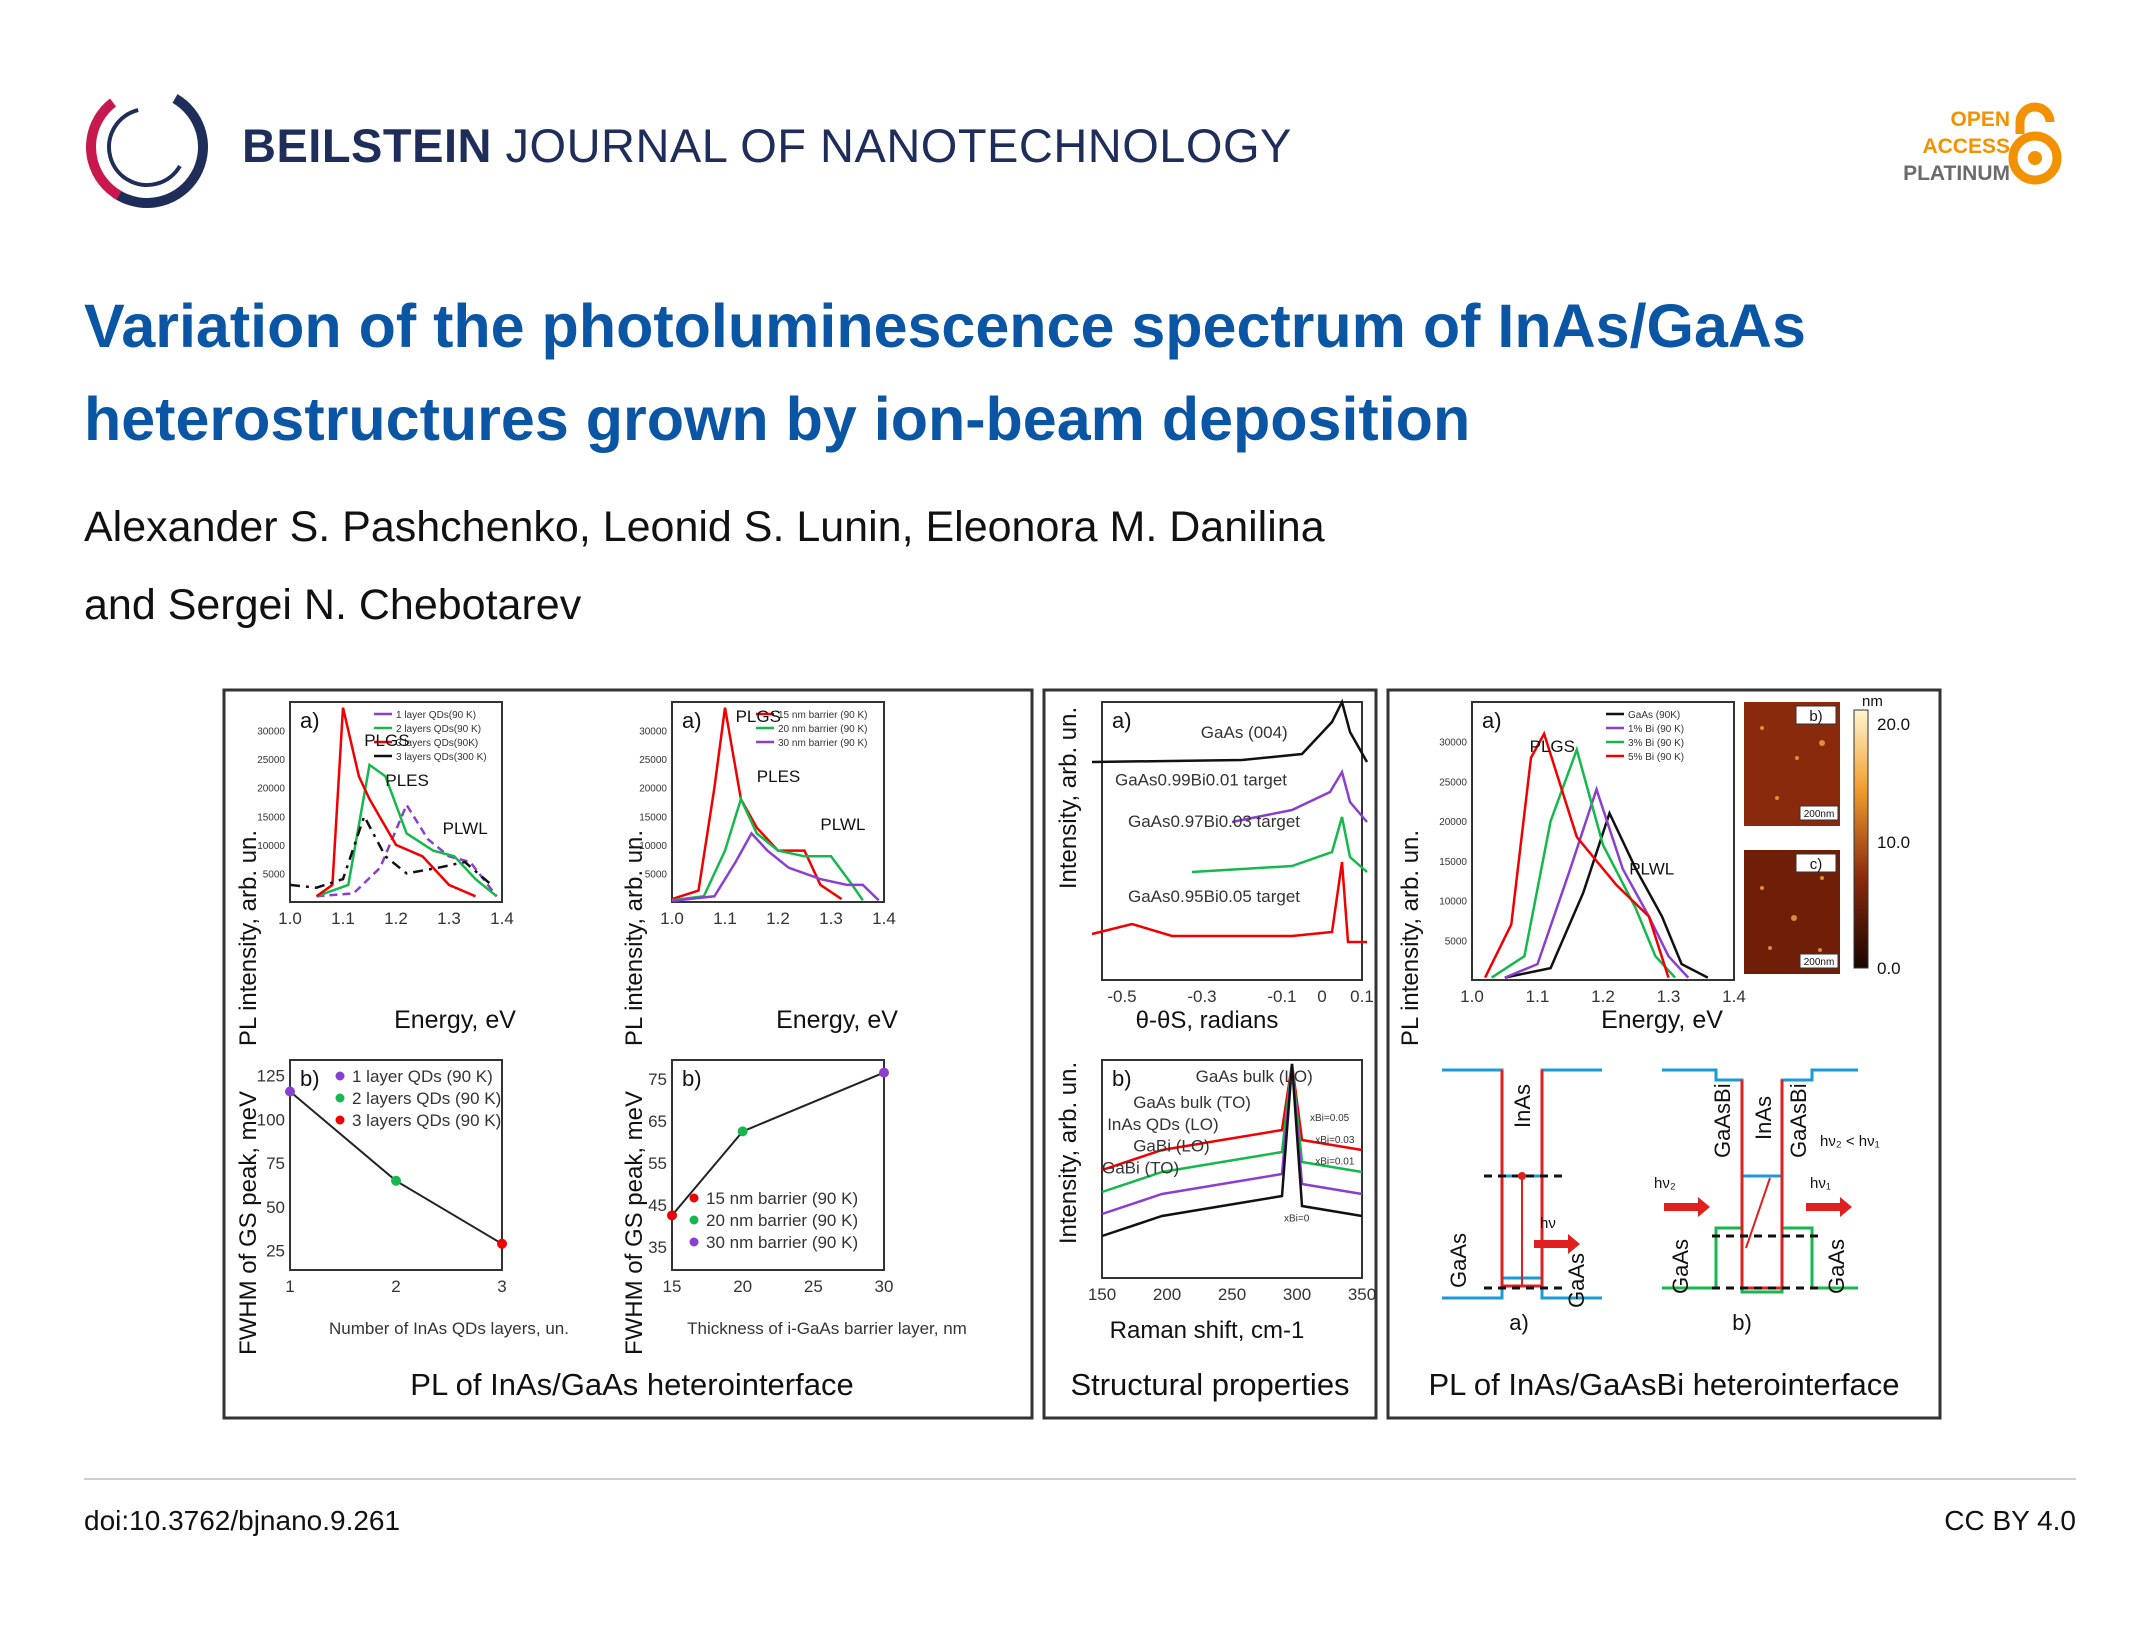 The height and width of the screenshot is (1626, 2150). I want to click on y-tick-1-2: 15000, so click(653, 817).